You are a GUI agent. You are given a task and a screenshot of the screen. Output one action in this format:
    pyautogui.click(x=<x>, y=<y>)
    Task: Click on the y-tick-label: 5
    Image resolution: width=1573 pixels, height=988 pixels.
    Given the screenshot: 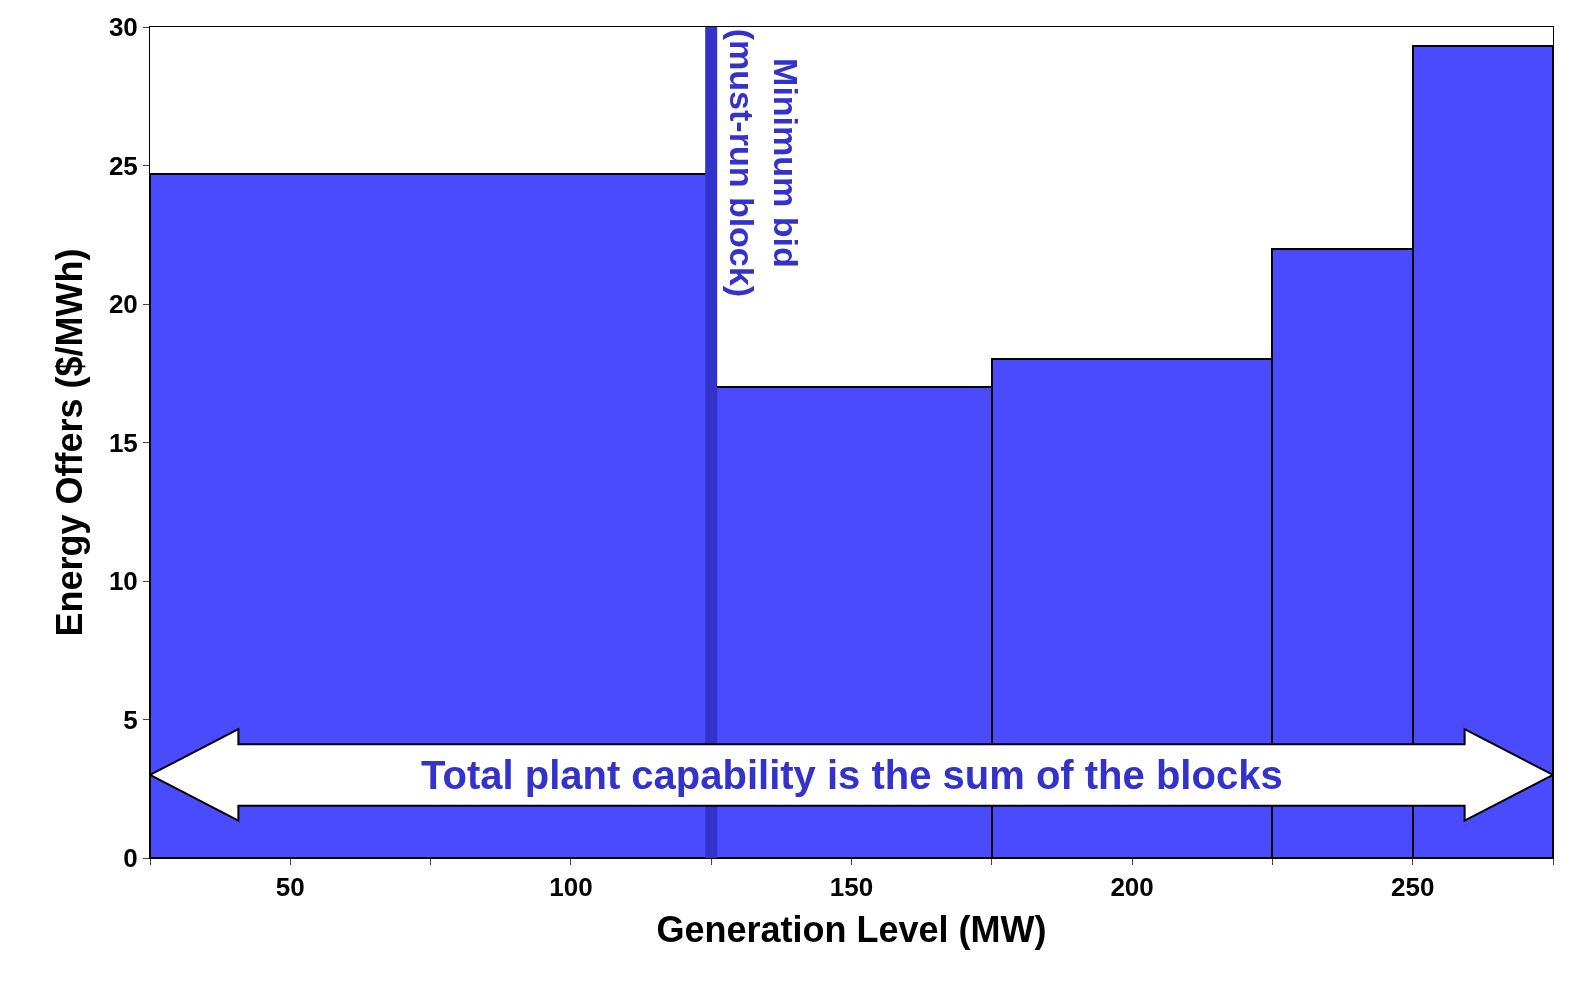 What is the action you would take?
    pyautogui.click(x=130, y=719)
    